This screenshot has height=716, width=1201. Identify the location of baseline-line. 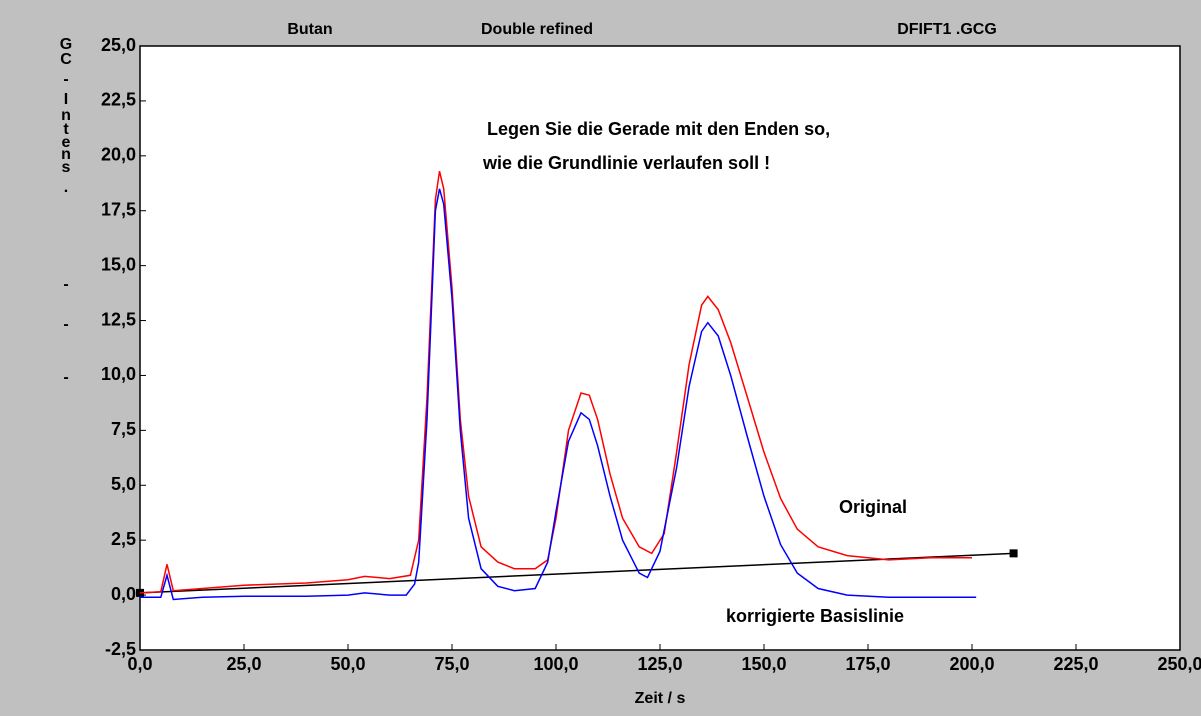
(576, 573).